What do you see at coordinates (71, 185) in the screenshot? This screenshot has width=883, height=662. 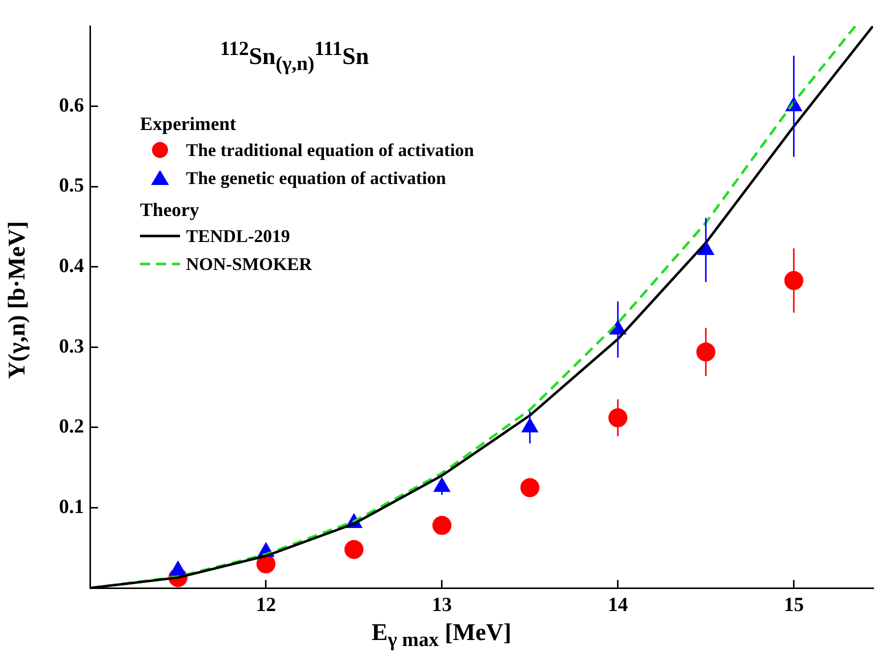 I see `y-tick-label: 0.5` at bounding box center [71, 185].